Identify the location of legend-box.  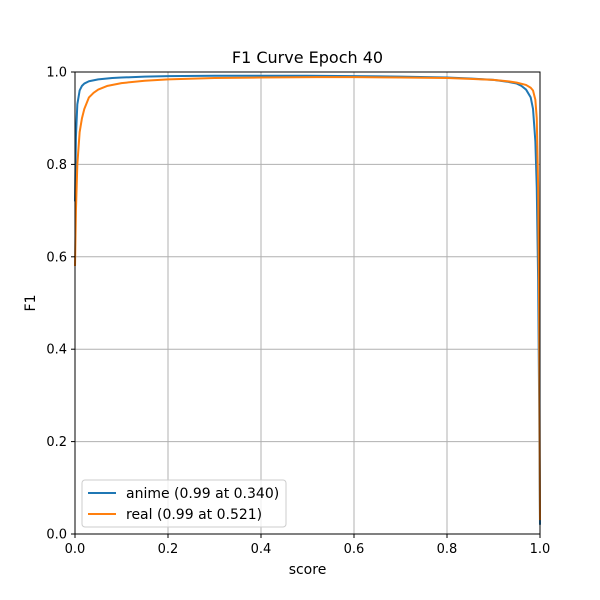
(184, 503).